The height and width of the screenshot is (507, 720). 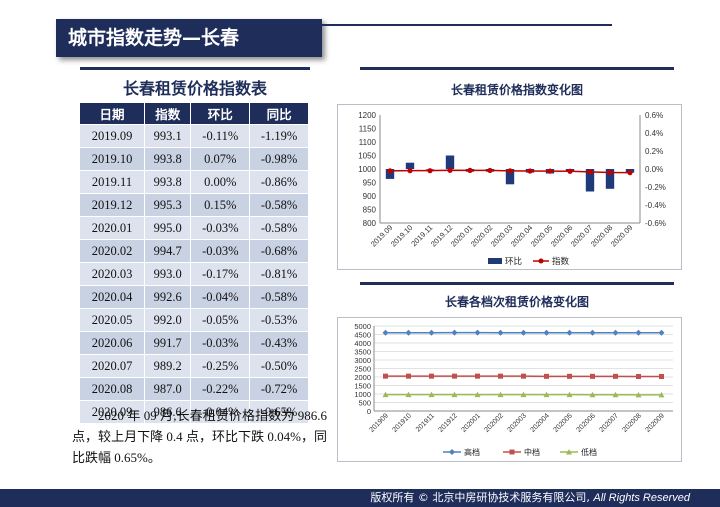 What do you see at coordinates (220, 136) in the screenshot?
I see `cell-mom: -0.11%` at bounding box center [220, 136].